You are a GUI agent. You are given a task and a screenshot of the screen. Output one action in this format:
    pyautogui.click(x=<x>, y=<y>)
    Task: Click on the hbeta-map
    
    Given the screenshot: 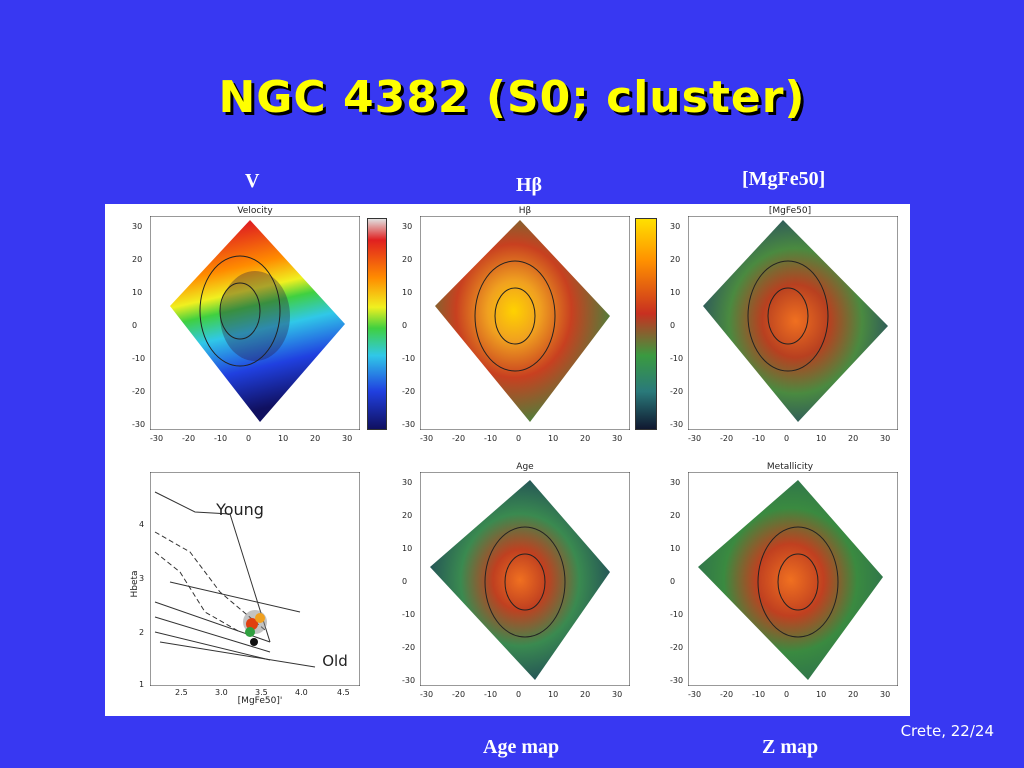 What is the action you would take?
    pyautogui.click(x=525, y=323)
    